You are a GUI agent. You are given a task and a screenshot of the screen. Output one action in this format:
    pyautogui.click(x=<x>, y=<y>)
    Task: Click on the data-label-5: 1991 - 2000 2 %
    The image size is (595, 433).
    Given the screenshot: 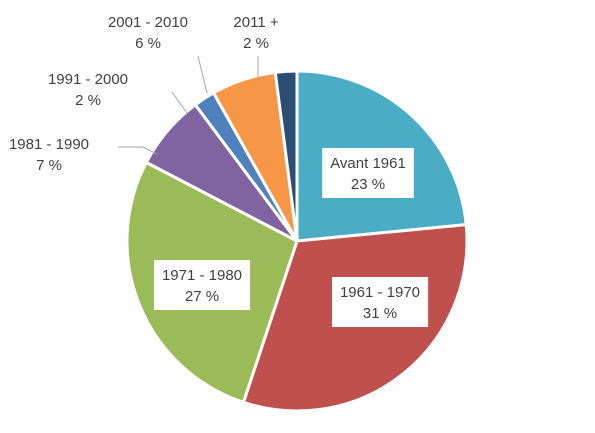 What is the action you would take?
    pyautogui.click(x=88, y=90)
    